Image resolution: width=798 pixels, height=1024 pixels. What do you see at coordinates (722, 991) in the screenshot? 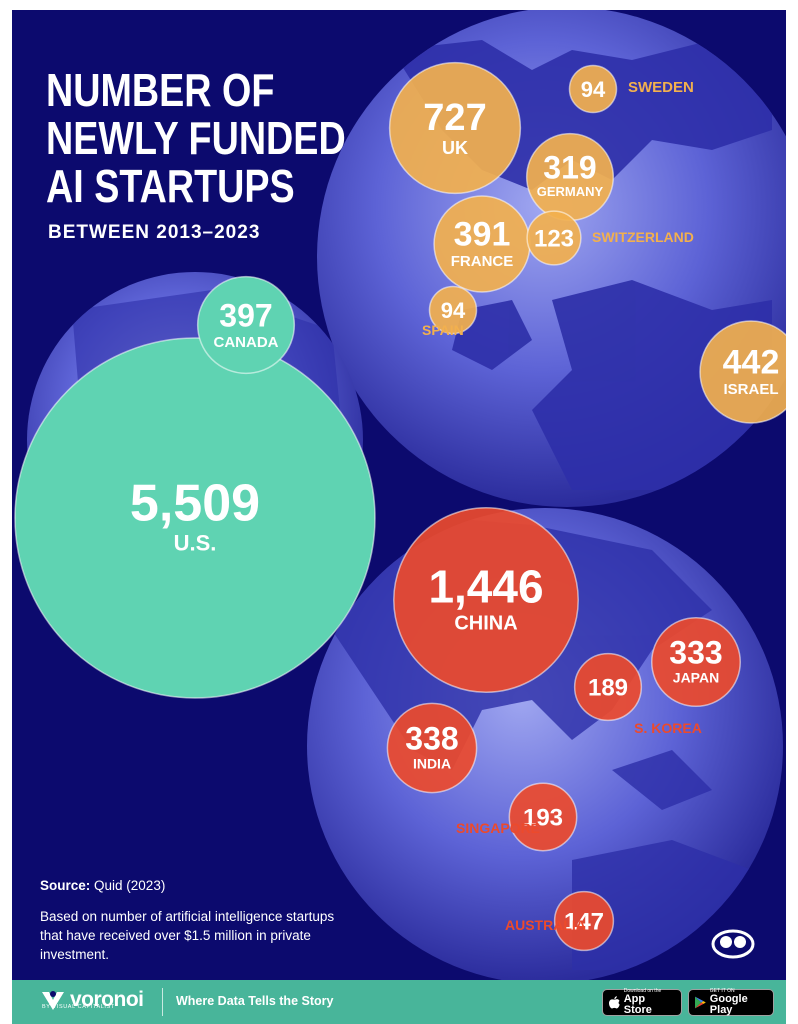
I see `google-play-small: GET IT ON` at bounding box center [722, 991].